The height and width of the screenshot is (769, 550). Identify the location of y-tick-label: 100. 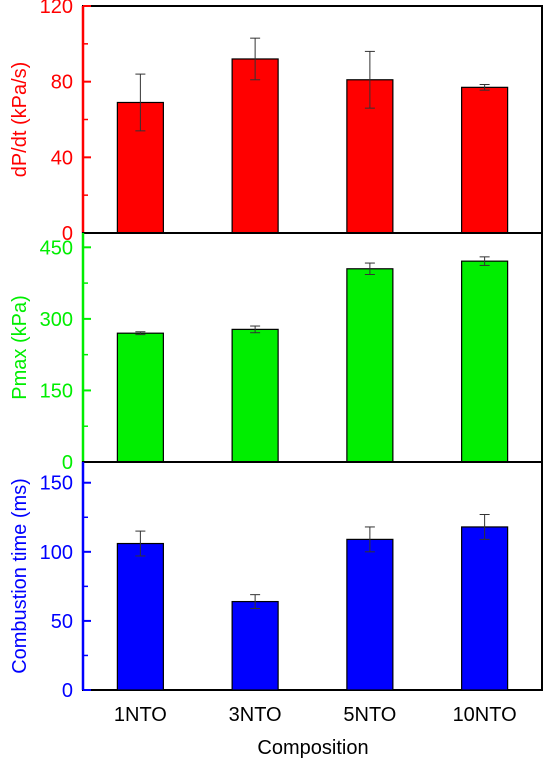
(56, 553).